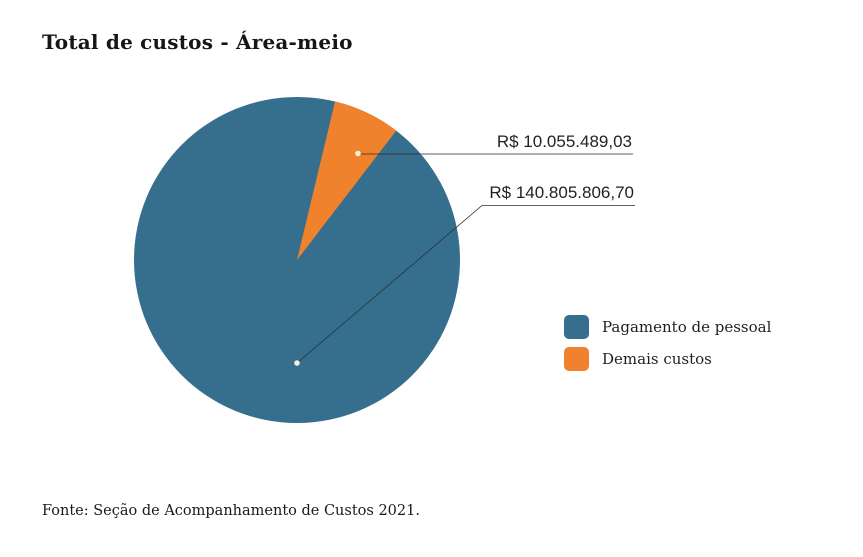  I want to click on legend-swatch-demais-icon, so click(576, 359).